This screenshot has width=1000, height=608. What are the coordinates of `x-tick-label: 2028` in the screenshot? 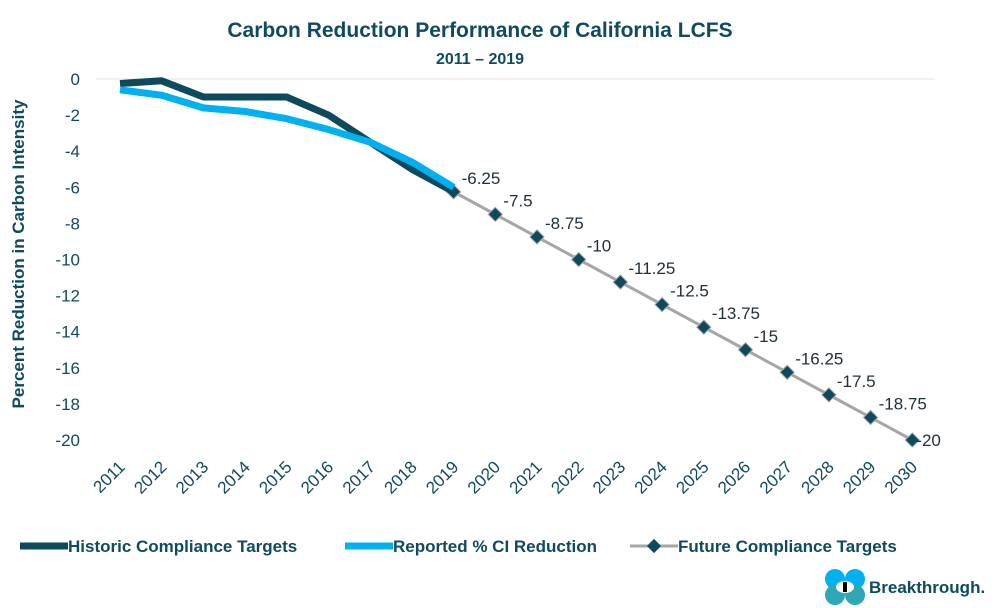 It's located at (818, 477).